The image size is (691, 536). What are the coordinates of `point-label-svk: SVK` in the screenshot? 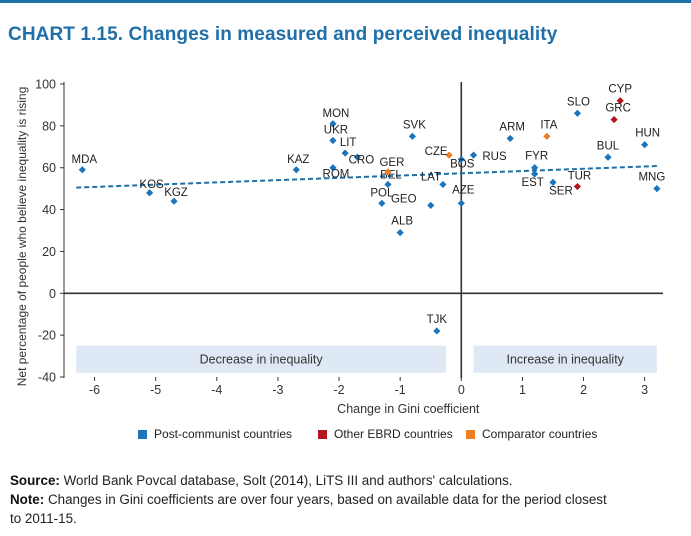 It's located at (414, 125).